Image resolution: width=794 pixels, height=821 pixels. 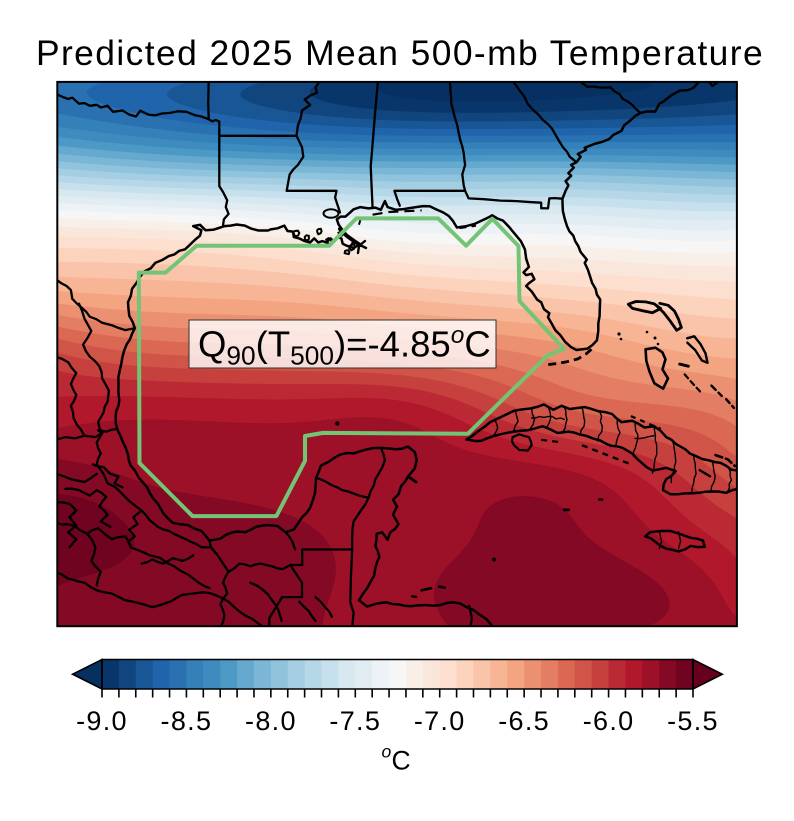 What do you see at coordinates (102, 721) in the screenshot?
I see `svg-text: -9.0` at bounding box center [102, 721].